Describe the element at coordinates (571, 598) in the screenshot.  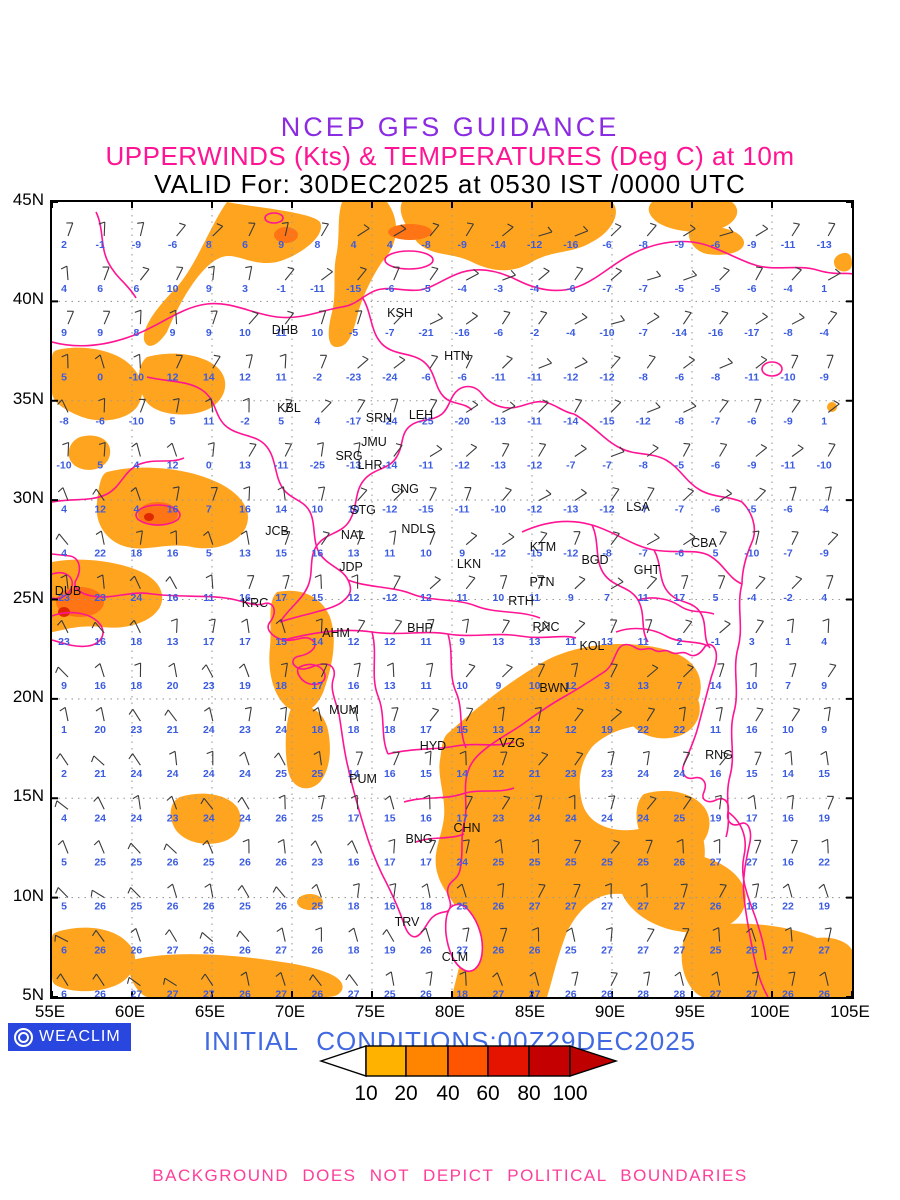
I see `temp-value: 9` at that location.